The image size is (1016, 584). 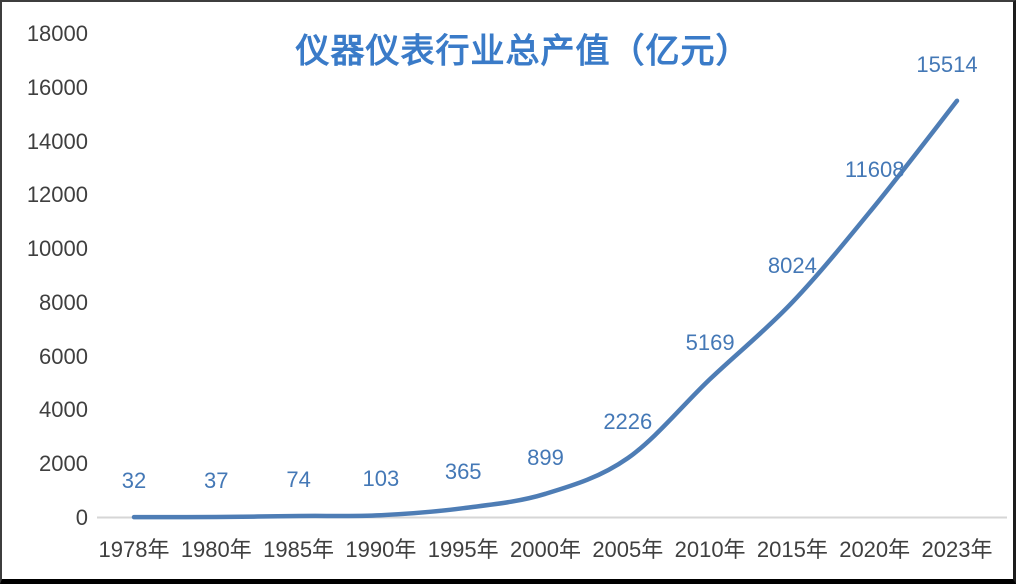 I want to click on x-tick-label: 1980年, so click(x=216, y=549).